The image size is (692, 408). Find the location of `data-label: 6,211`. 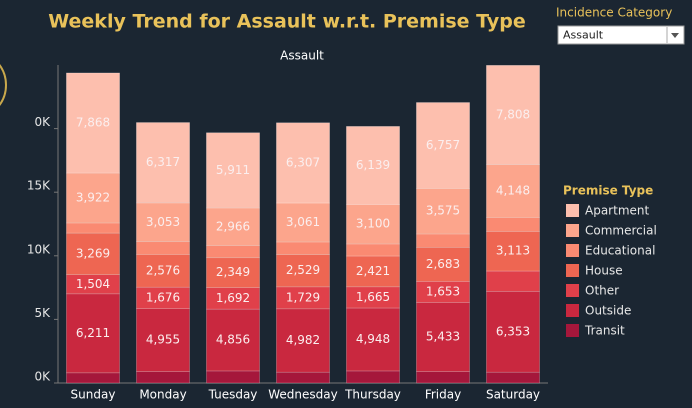

data-label: 6,211 is located at coordinates (93, 333).